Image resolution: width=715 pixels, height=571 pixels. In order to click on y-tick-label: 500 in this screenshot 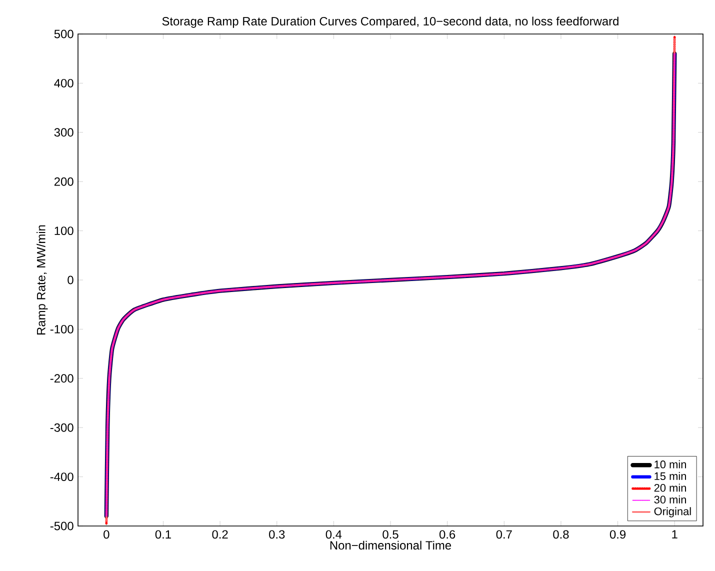, I will do `click(64, 34)`.